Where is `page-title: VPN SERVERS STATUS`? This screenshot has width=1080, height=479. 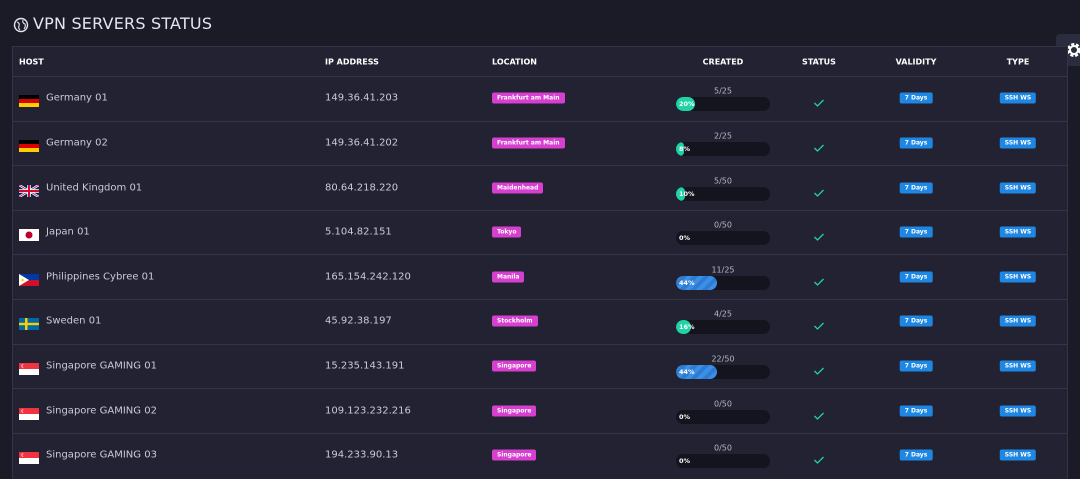 page-title: VPN SERVERS STATUS is located at coordinates (123, 23).